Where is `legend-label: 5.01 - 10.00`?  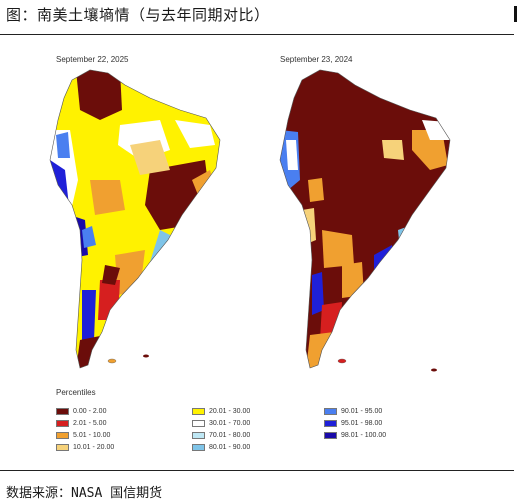
legend-label: 5.01 - 10.00 is located at coordinates (92, 435).